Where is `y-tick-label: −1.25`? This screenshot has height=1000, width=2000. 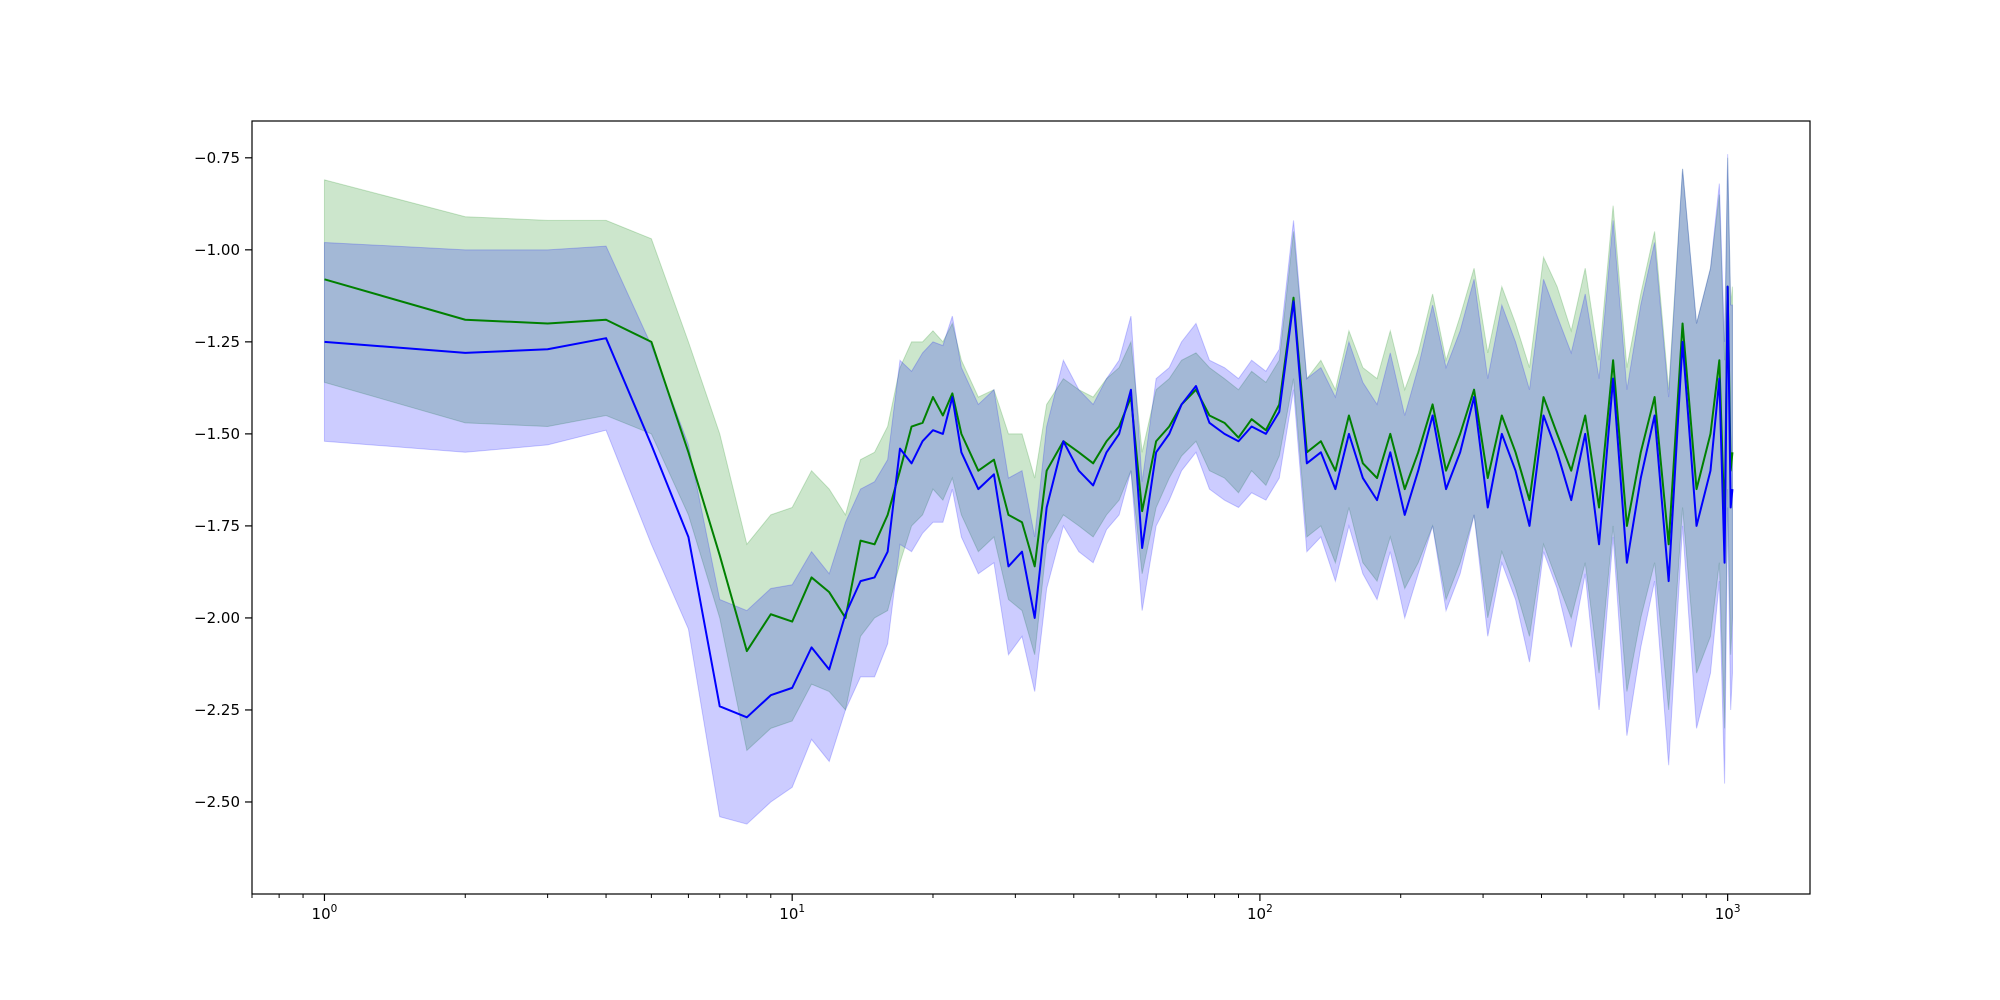
y-tick-label: −1.25 is located at coordinates (217, 342).